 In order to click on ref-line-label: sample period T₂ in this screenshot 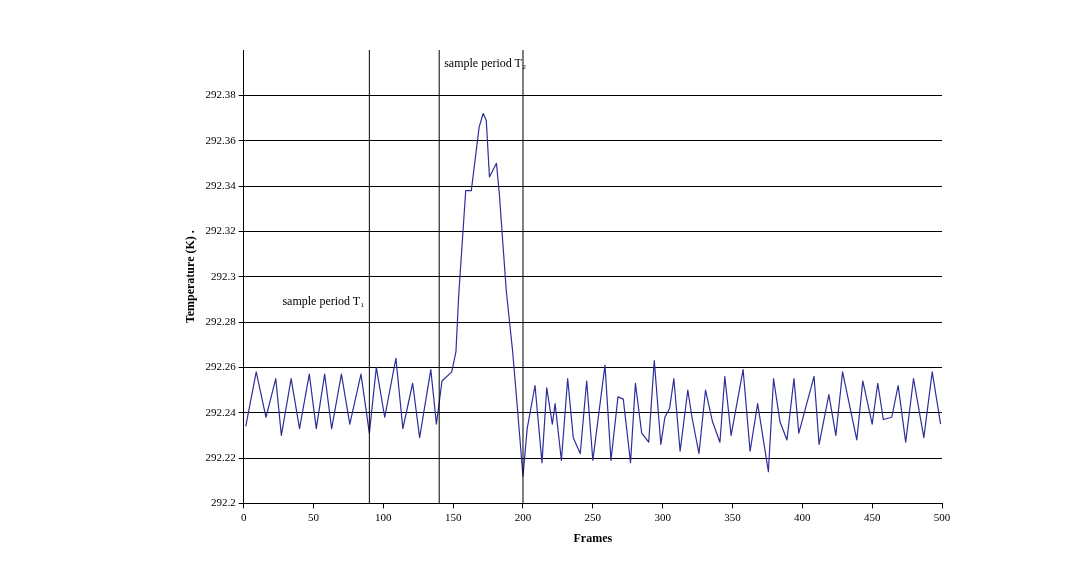, I will do `click(485, 63)`.